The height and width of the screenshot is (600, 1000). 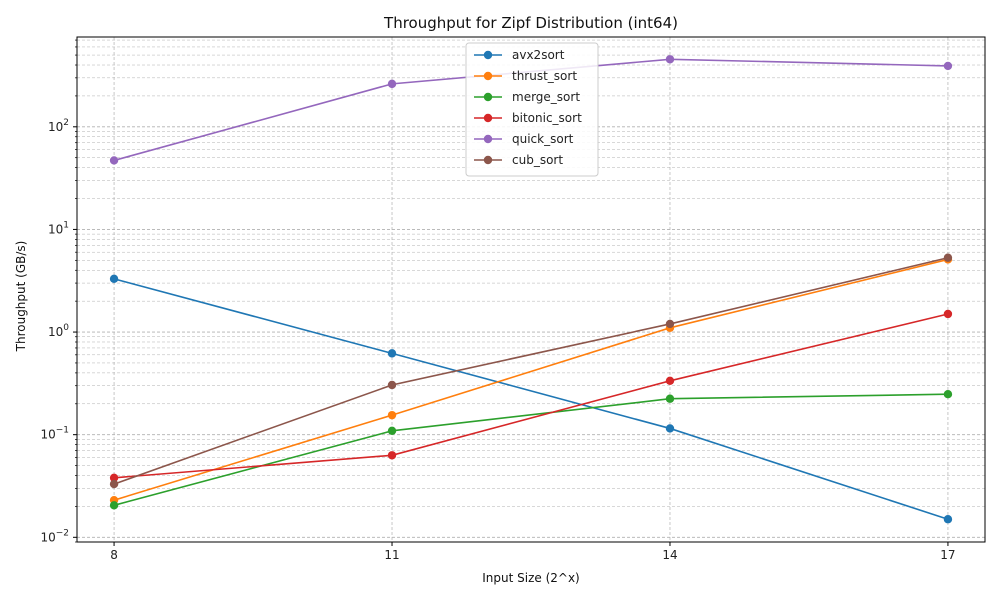 What do you see at coordinates (538, 55) in the screenshot?
I see `legend-label: avx2sort` at bounding box center [538, 55].